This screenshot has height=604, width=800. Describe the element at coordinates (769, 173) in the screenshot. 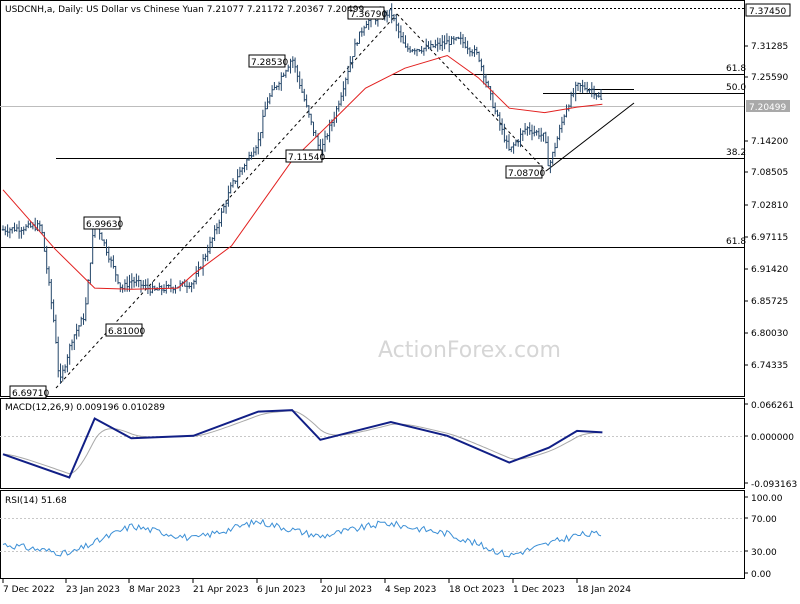

I see `price-tick: 7.08505` at that location.